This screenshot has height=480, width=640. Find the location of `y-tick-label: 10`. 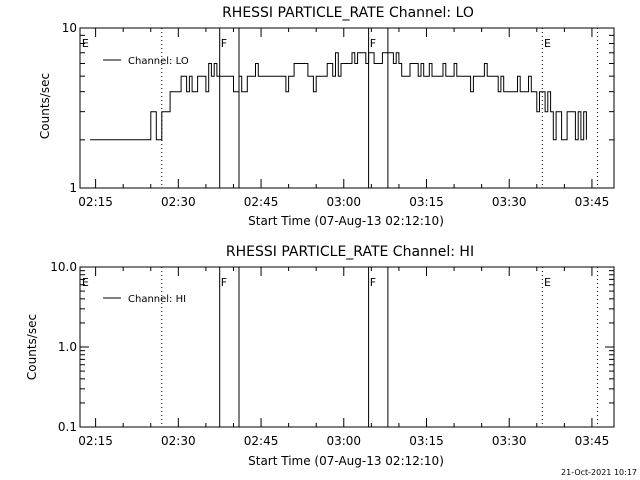

y-tick-label: 10 is located at coordinates (69, 28).